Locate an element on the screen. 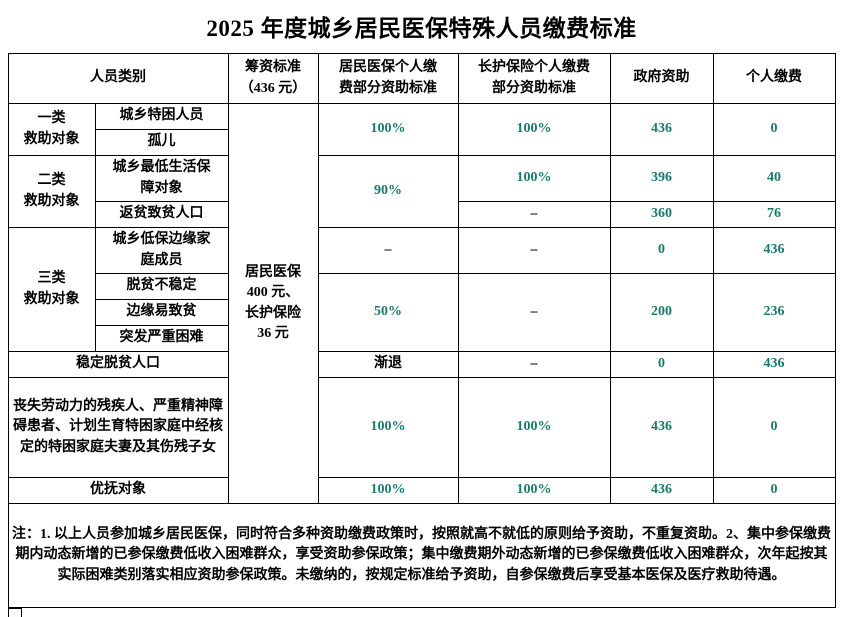  group2-row2-label: 返贫致贫人口 is located at coordinates (161, 214).